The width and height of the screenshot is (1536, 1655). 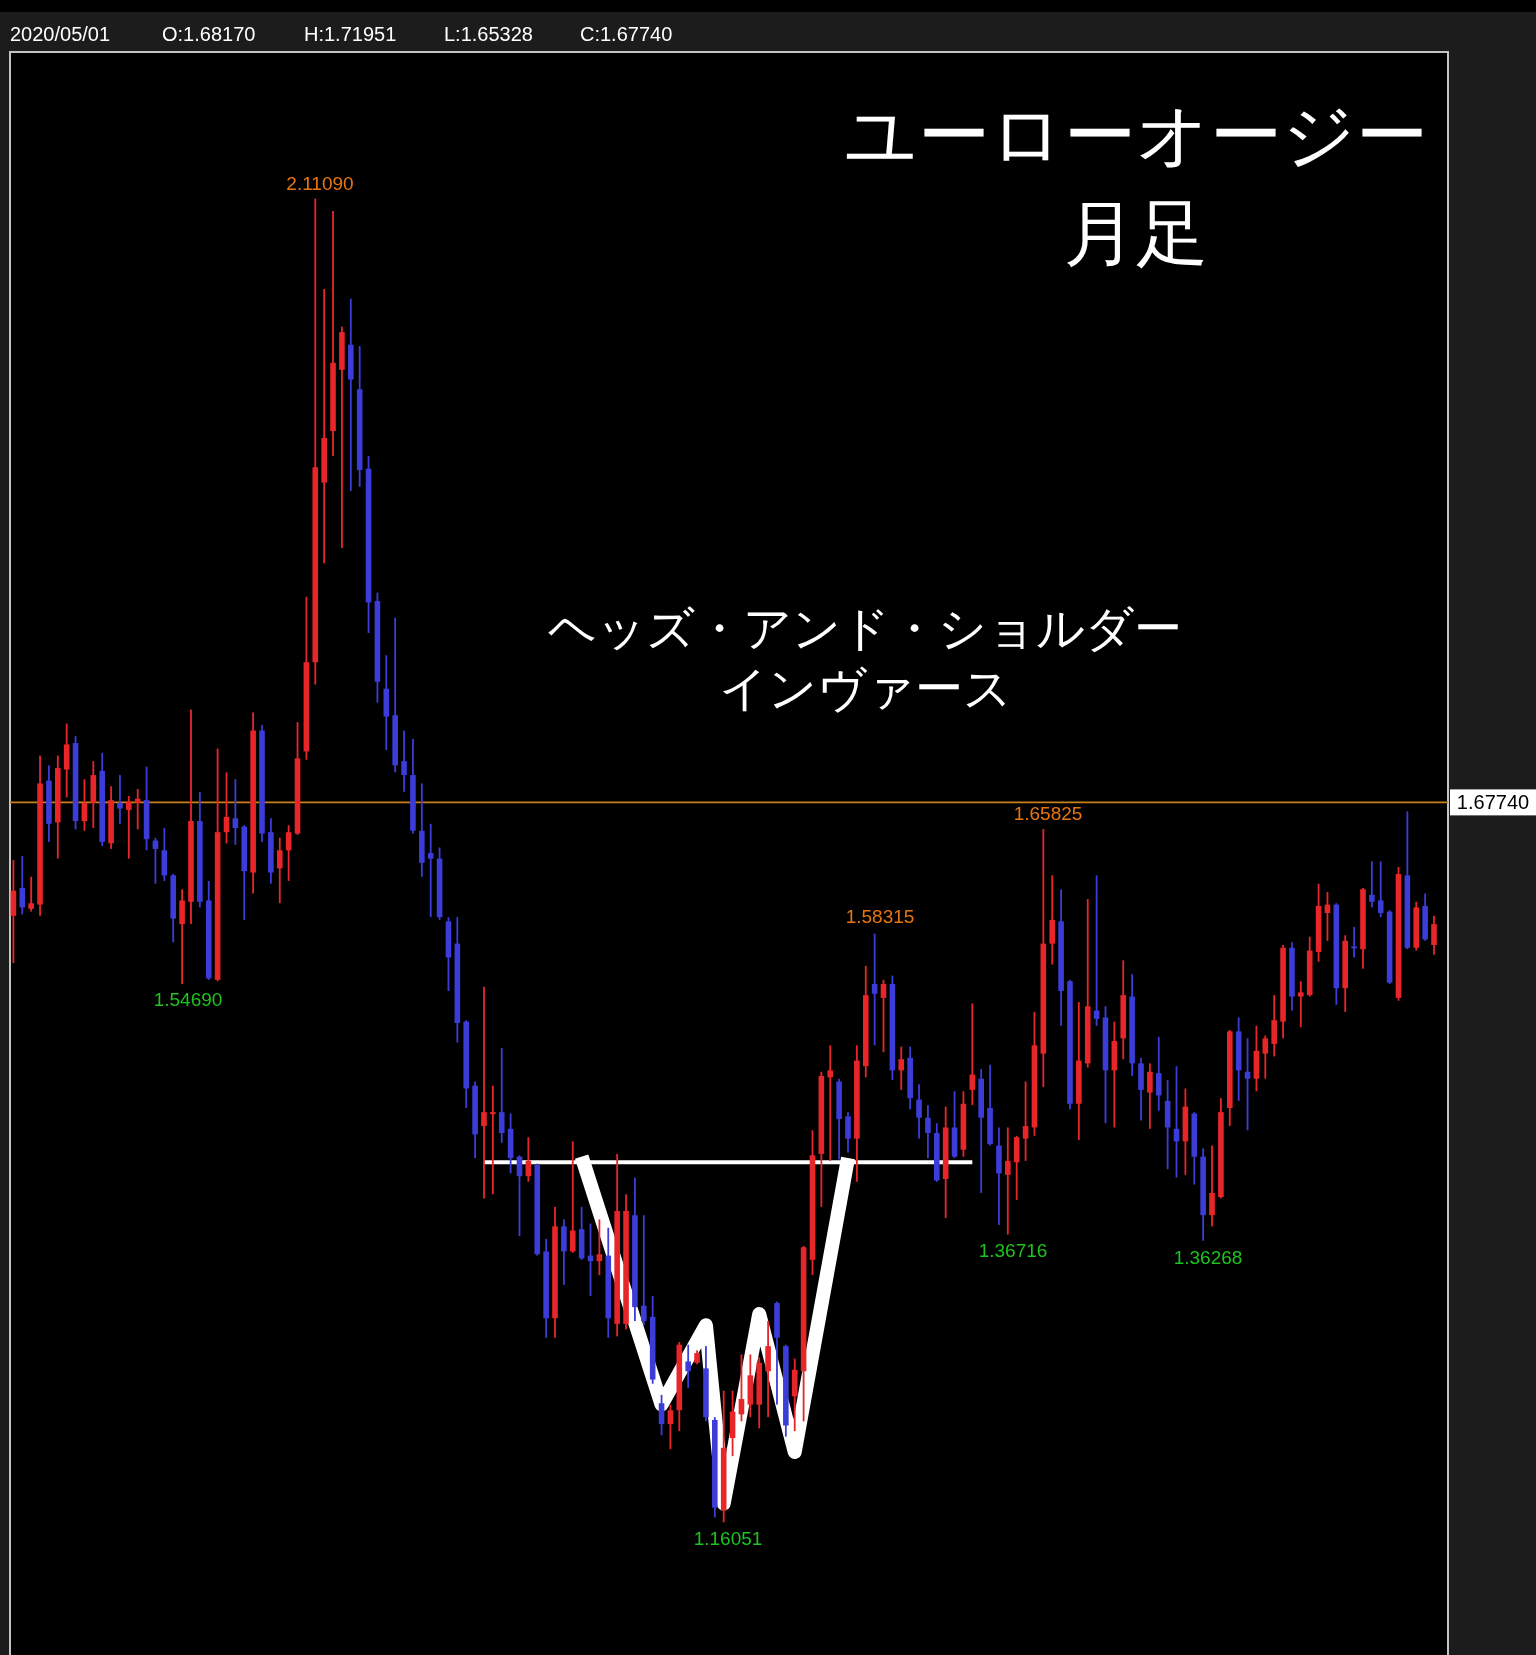 I want to click on annotation: 1.36268, so click(x=1208, y=1257).